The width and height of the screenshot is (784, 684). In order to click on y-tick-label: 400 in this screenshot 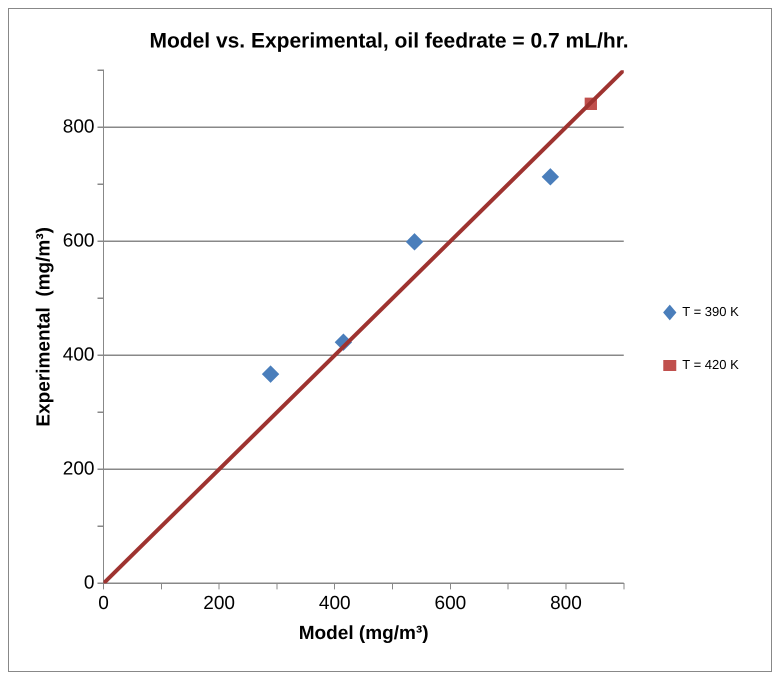, I will do `click(78, 355)`.